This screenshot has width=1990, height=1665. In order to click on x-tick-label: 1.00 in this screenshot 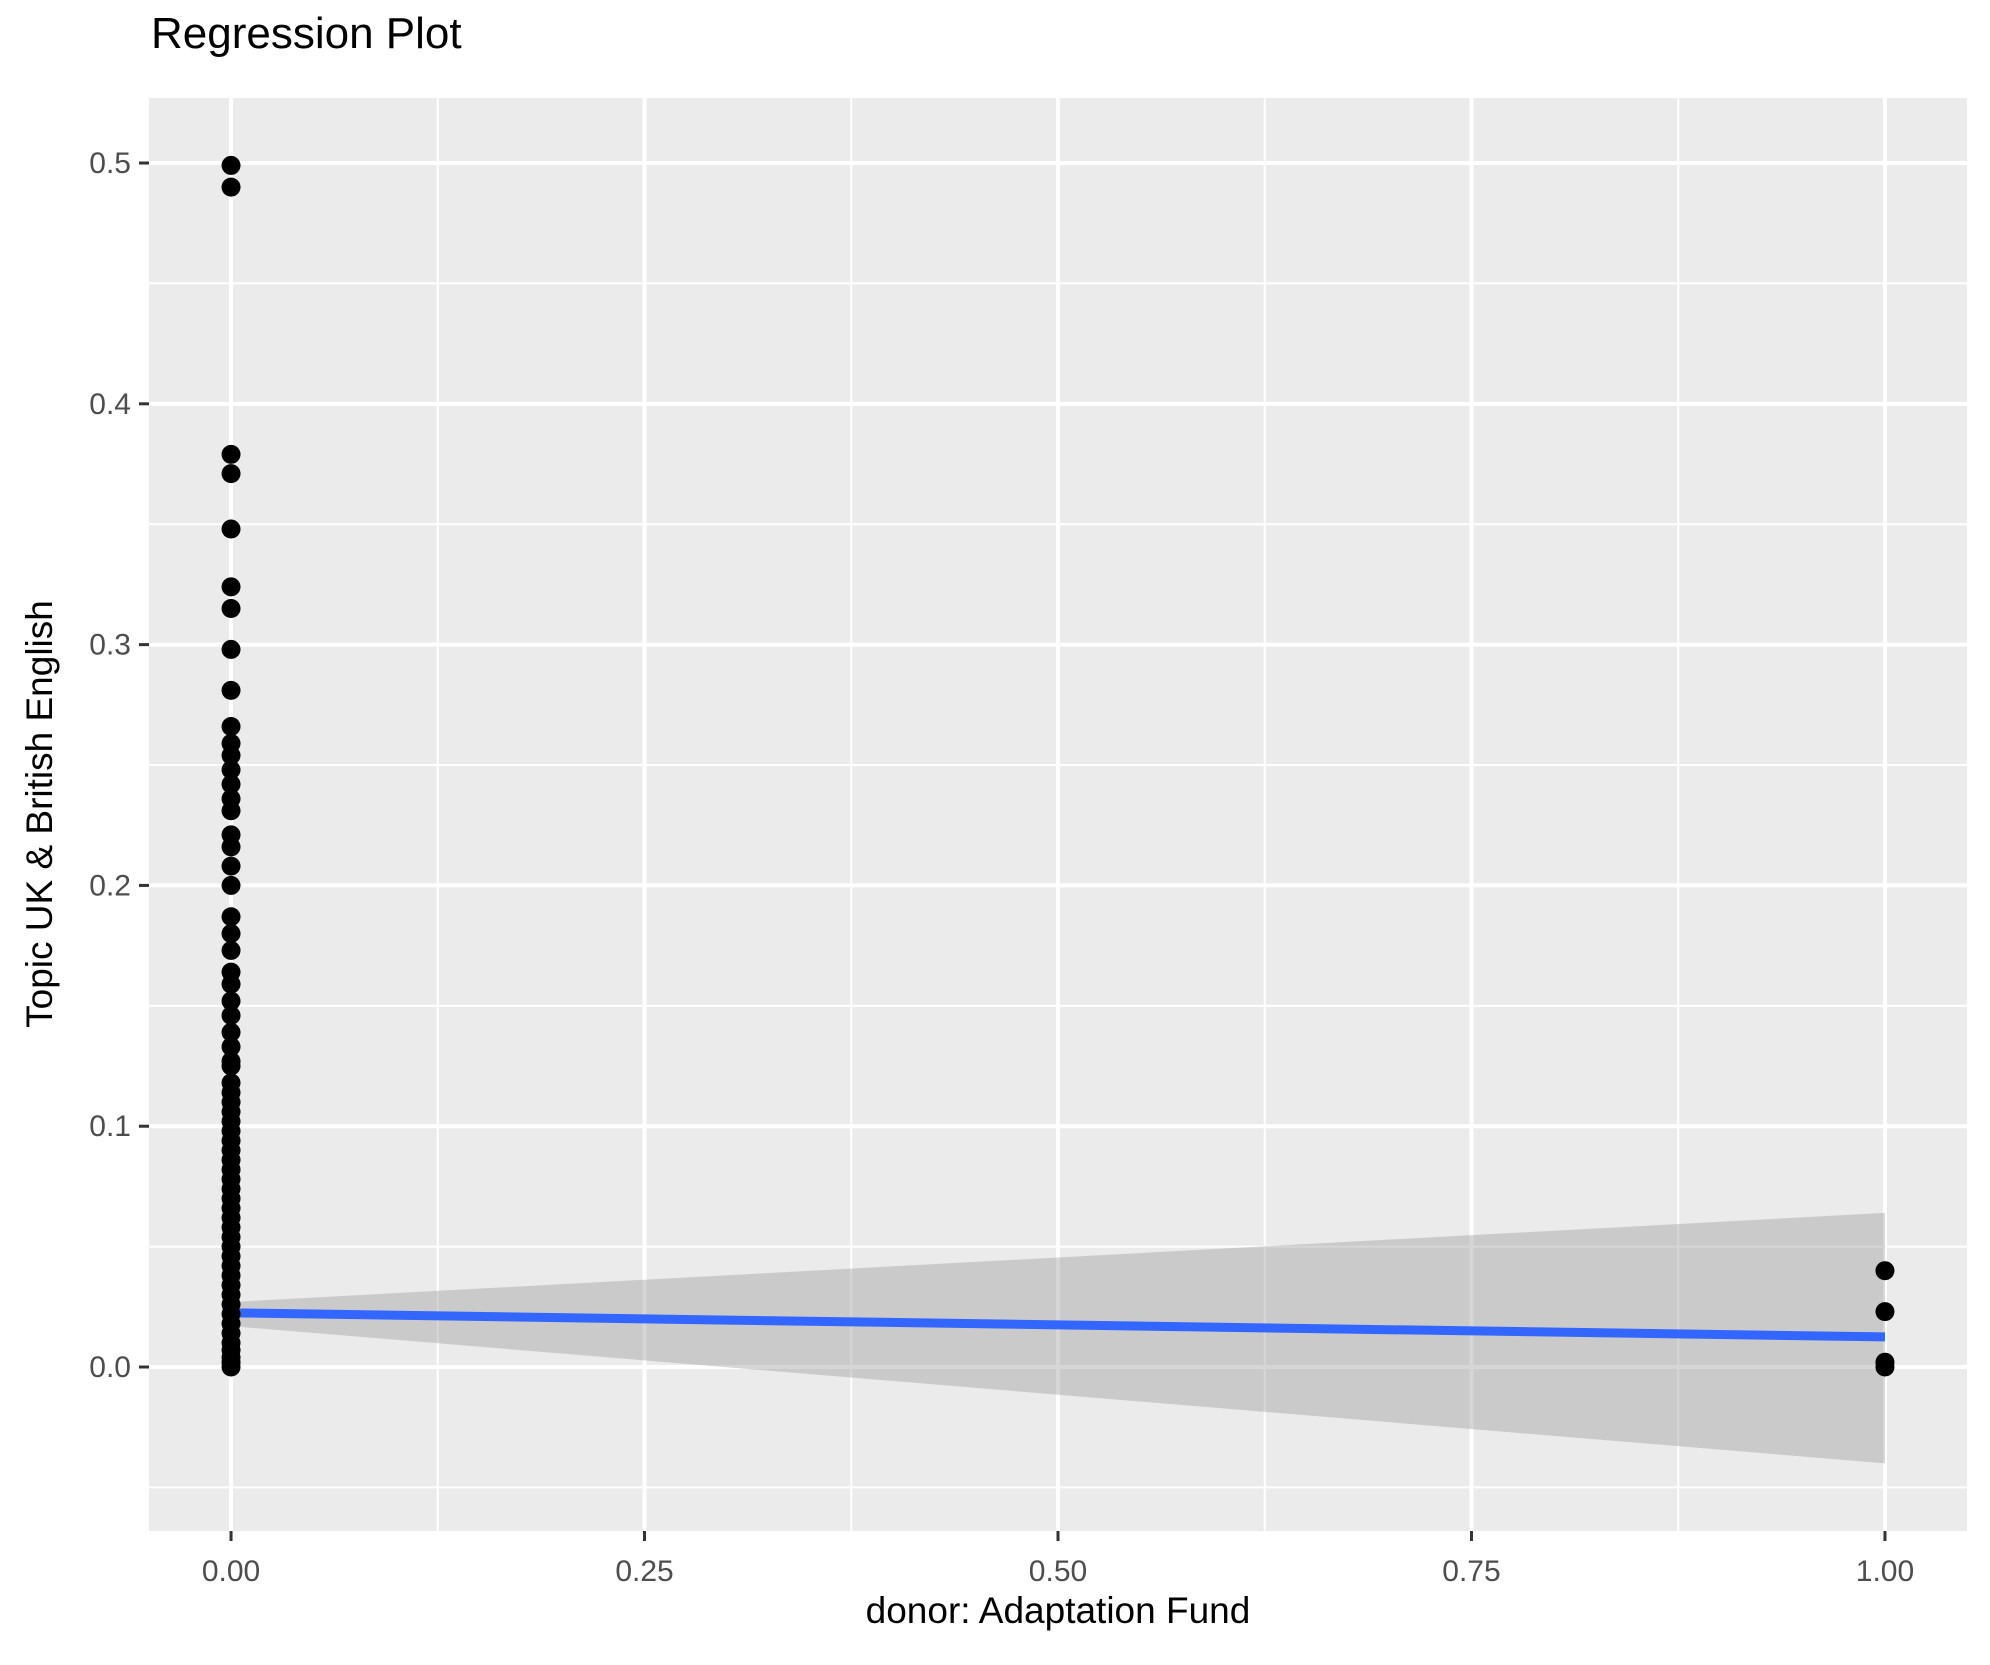, I will do `click(1885, 1571)`.